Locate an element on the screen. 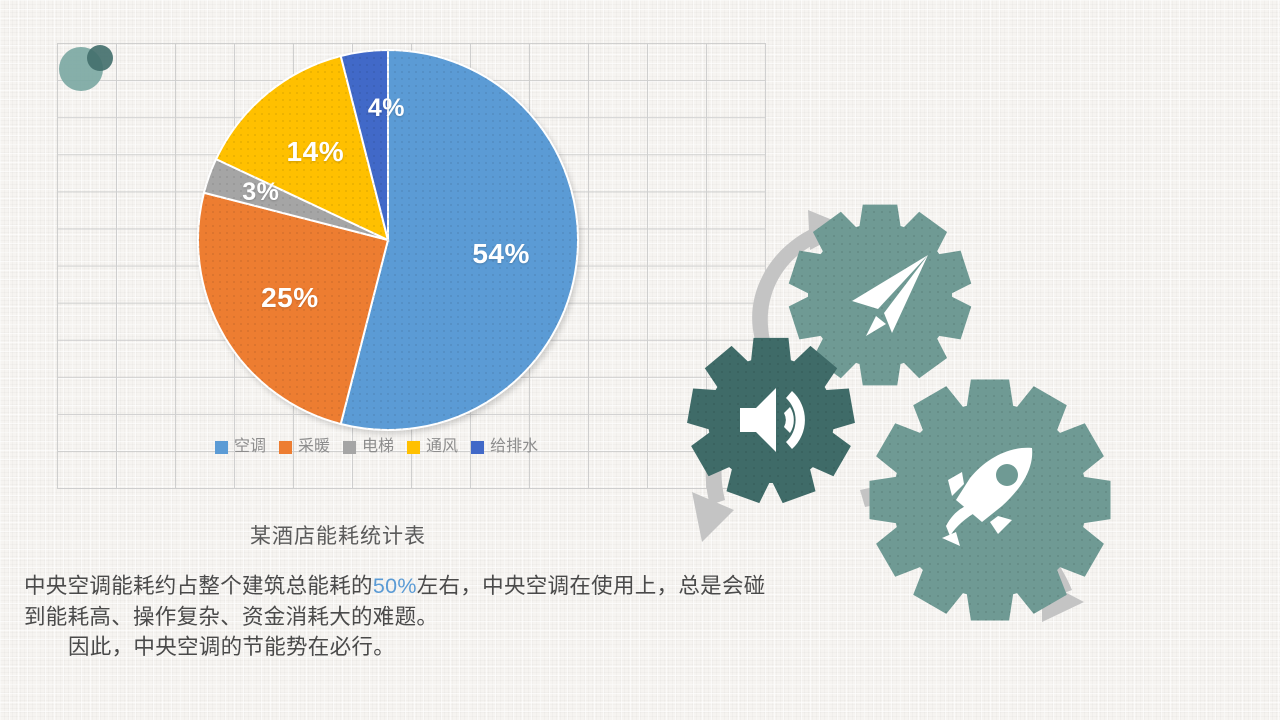 Image resolution: width=1280 pixels, height=720 pixels. legend-label: 通风 is located at coordinates (442, 446).